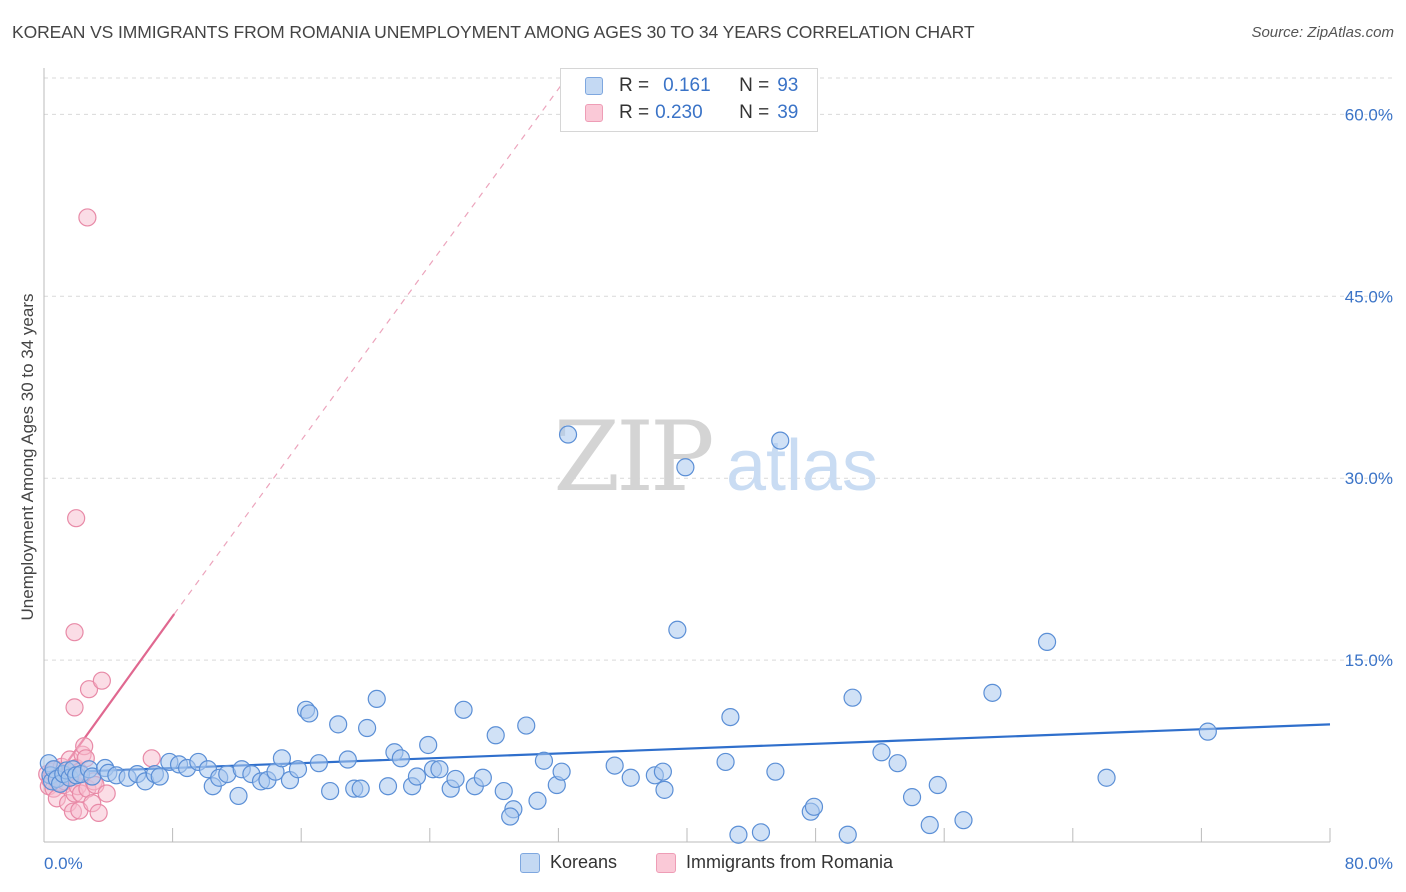 Image resolution: width=1406 pixels, height=892 pixels. I want to click on watermark-atlas: atlas, so click(802, 466).